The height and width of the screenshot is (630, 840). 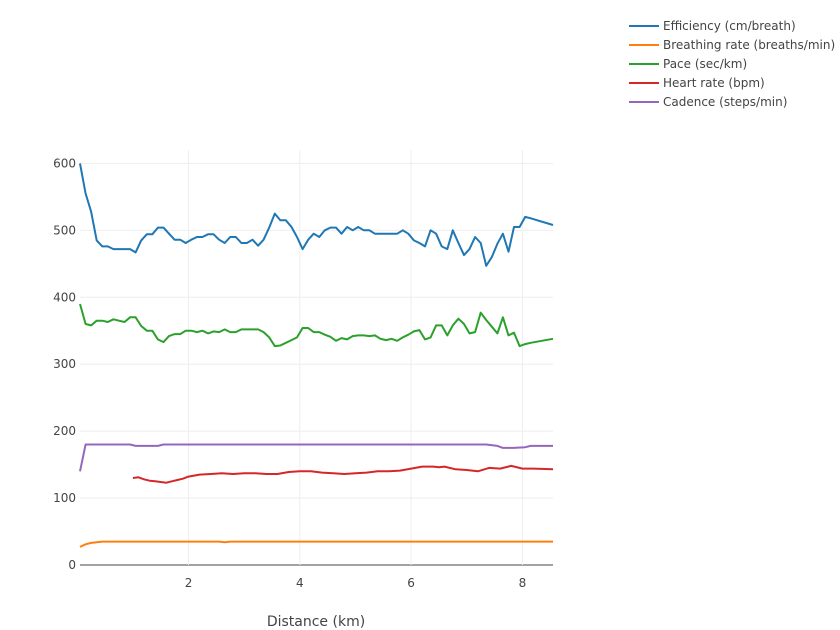 What do you see at coordinates (64, 498) in the screenshot?
I see `y-tick-label: 100` at bounding box center [64, 498].